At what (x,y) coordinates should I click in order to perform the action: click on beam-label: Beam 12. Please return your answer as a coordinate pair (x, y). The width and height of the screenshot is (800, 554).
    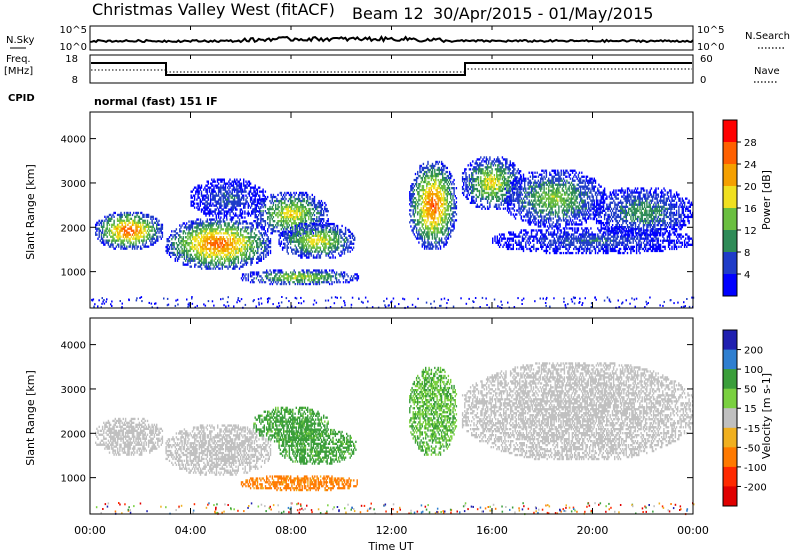
    Looking at the image, I should click on (388, 13).